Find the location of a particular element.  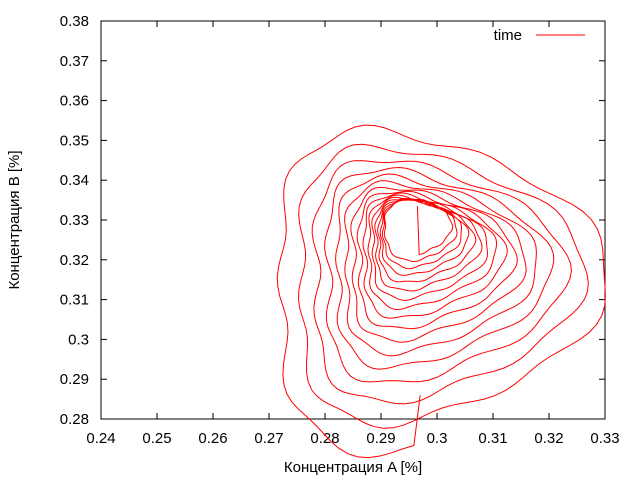

y-tick-label: 0.29 is located at coordinates (74, 379).